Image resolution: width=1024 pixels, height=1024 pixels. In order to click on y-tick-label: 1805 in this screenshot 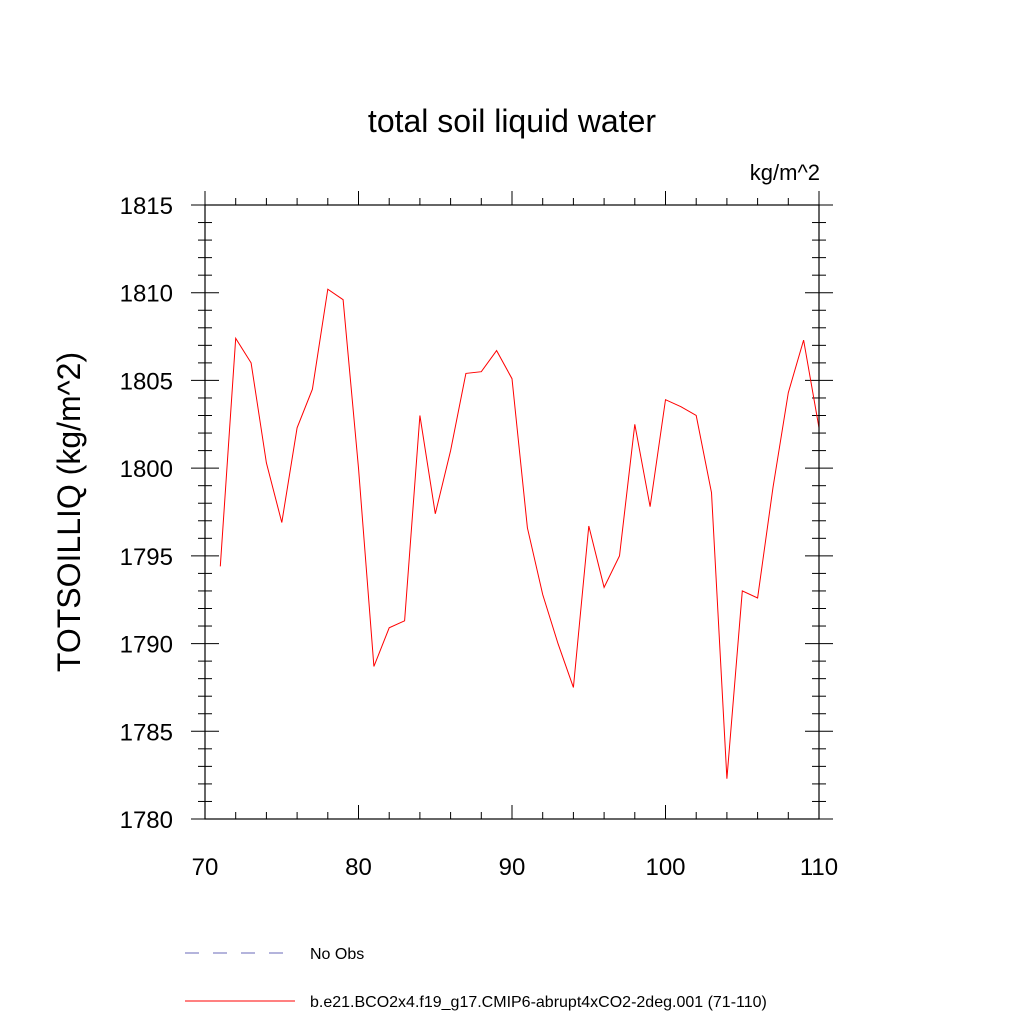, I will do `click(146, 381)`.